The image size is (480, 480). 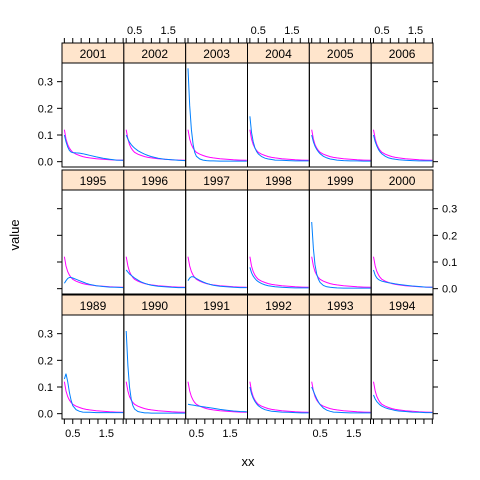 I want to click on panel-1999: 1999, so click(x=340, y=232).